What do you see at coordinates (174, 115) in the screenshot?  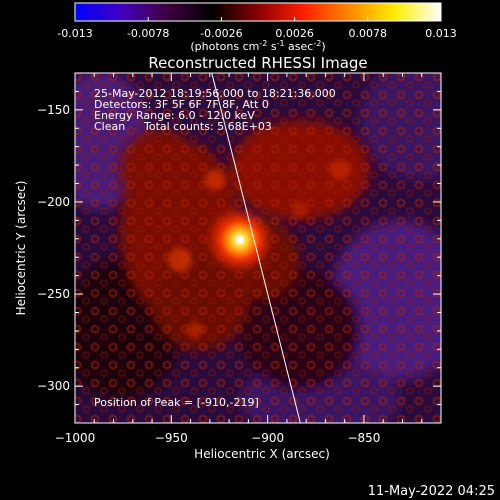 I see `energy-range-text: Energy Range: 6.0 - 12.0 keV` at bounding box center [174, 115].